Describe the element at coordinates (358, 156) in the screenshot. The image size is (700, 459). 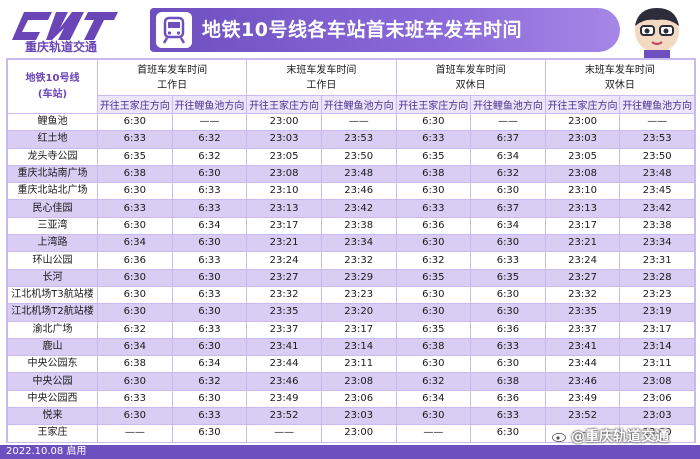
I see `departure-time: 23:50` at that location.